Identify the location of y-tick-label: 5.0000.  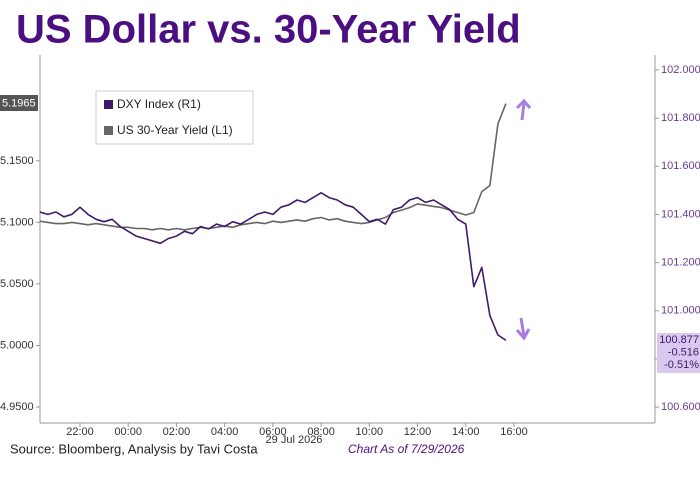
(17, 345).